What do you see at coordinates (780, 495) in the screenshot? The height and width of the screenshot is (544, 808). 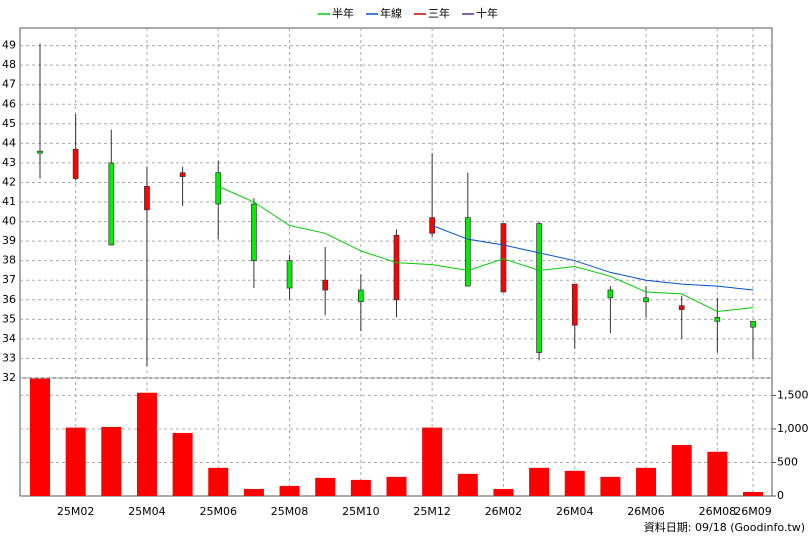 I see `y2-tick-label: 0` at bounding box center [780, 495].